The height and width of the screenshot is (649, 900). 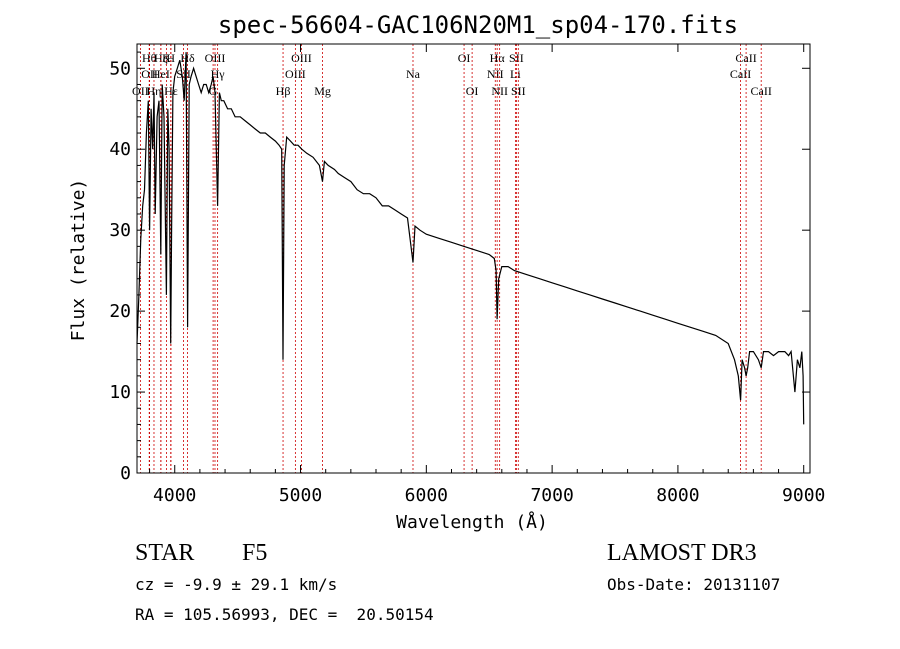 What do you see at coordinates (426, 495) in the screenshot?
I see `x-tick-label-2: 6000` at bounding box center [426, 495].